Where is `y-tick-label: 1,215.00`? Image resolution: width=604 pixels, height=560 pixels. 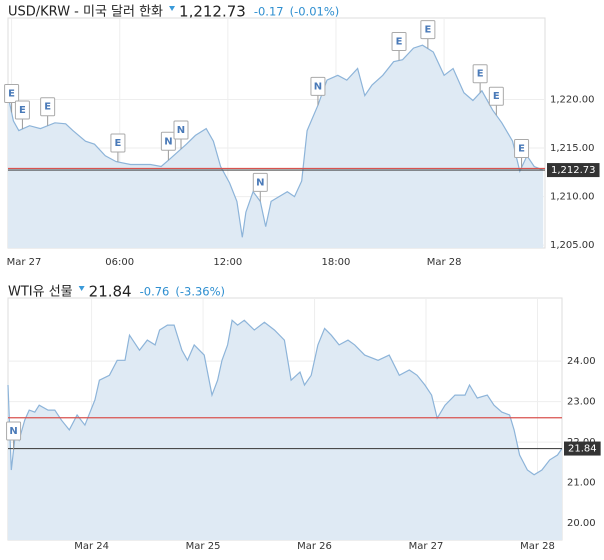 y-tick-label: 1,215.00 is located at coordinates (572, 148).